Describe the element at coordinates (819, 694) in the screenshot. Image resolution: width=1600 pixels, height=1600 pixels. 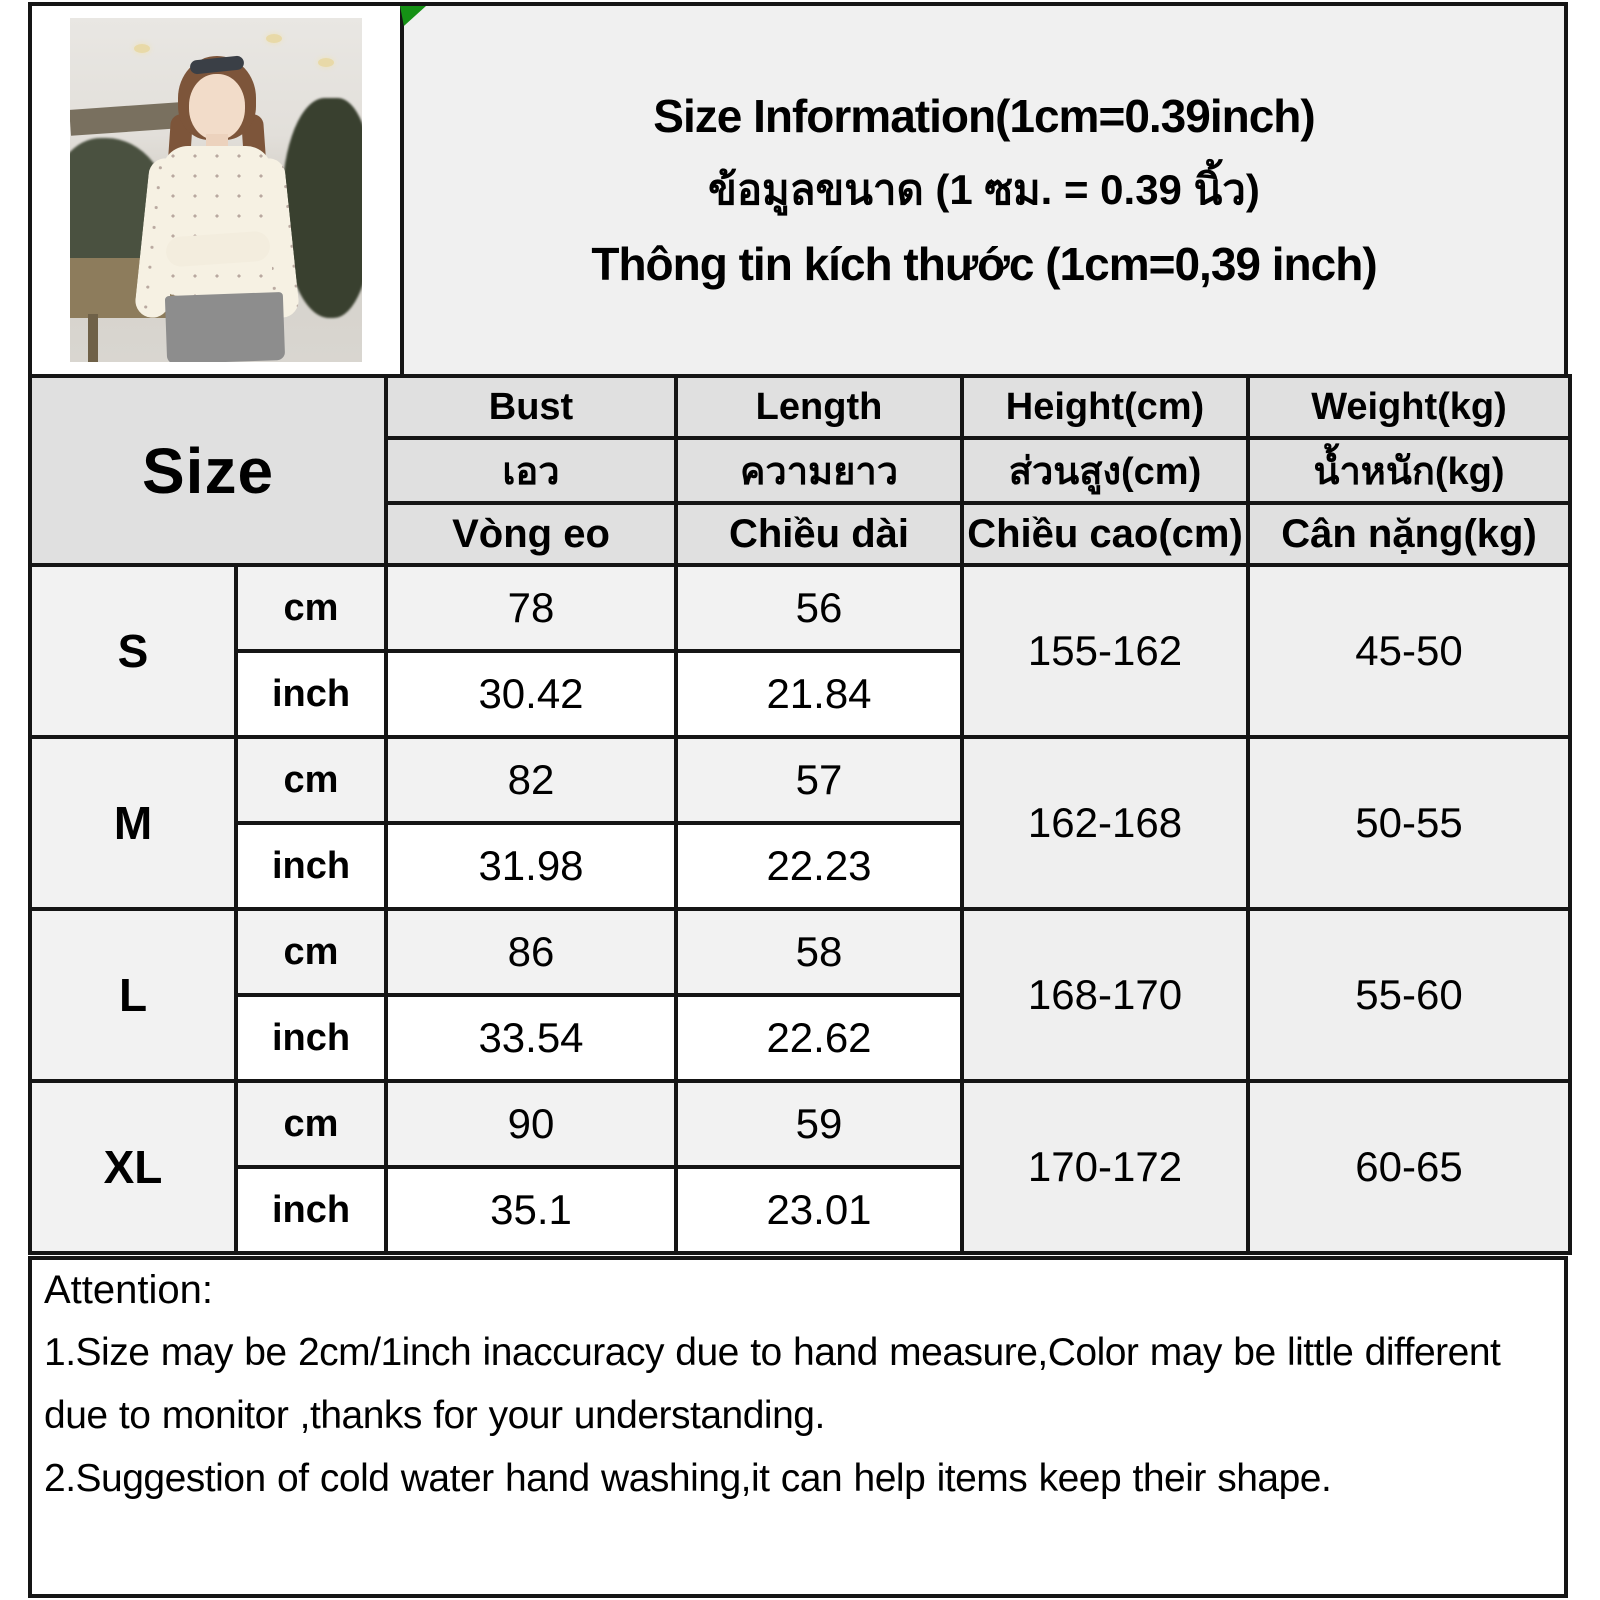
I see `length-inch-value: 21.84` at that location.